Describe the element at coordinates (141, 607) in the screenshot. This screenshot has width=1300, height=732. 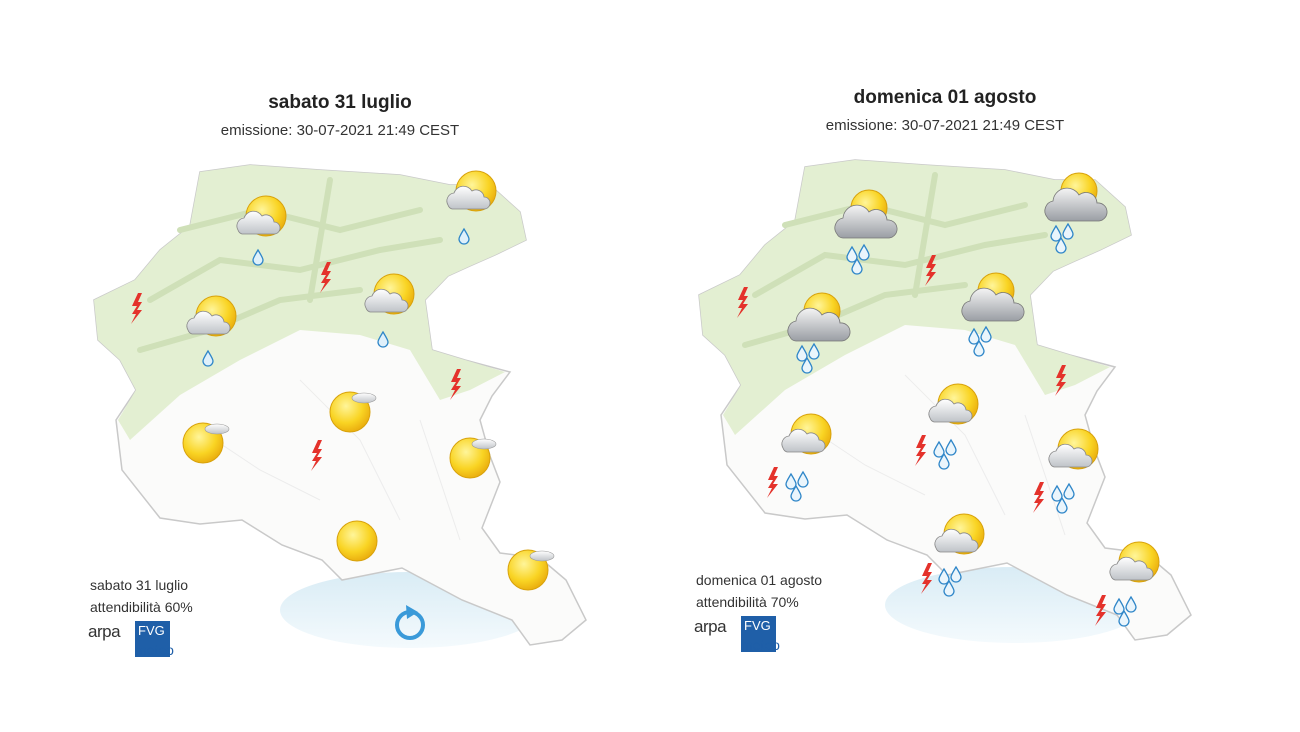
I see `reliability: attendibilità 60%` at that location.